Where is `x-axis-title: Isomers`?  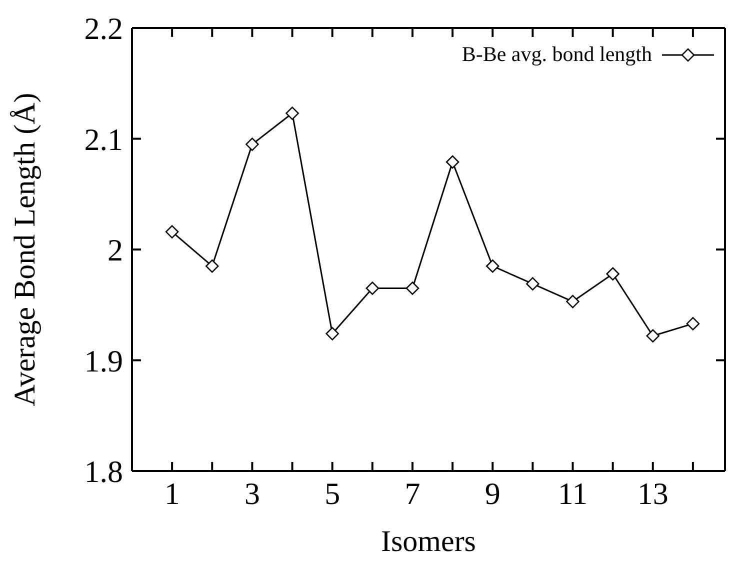
x-axis-title: Isomers is located at coordinates (428, 541).